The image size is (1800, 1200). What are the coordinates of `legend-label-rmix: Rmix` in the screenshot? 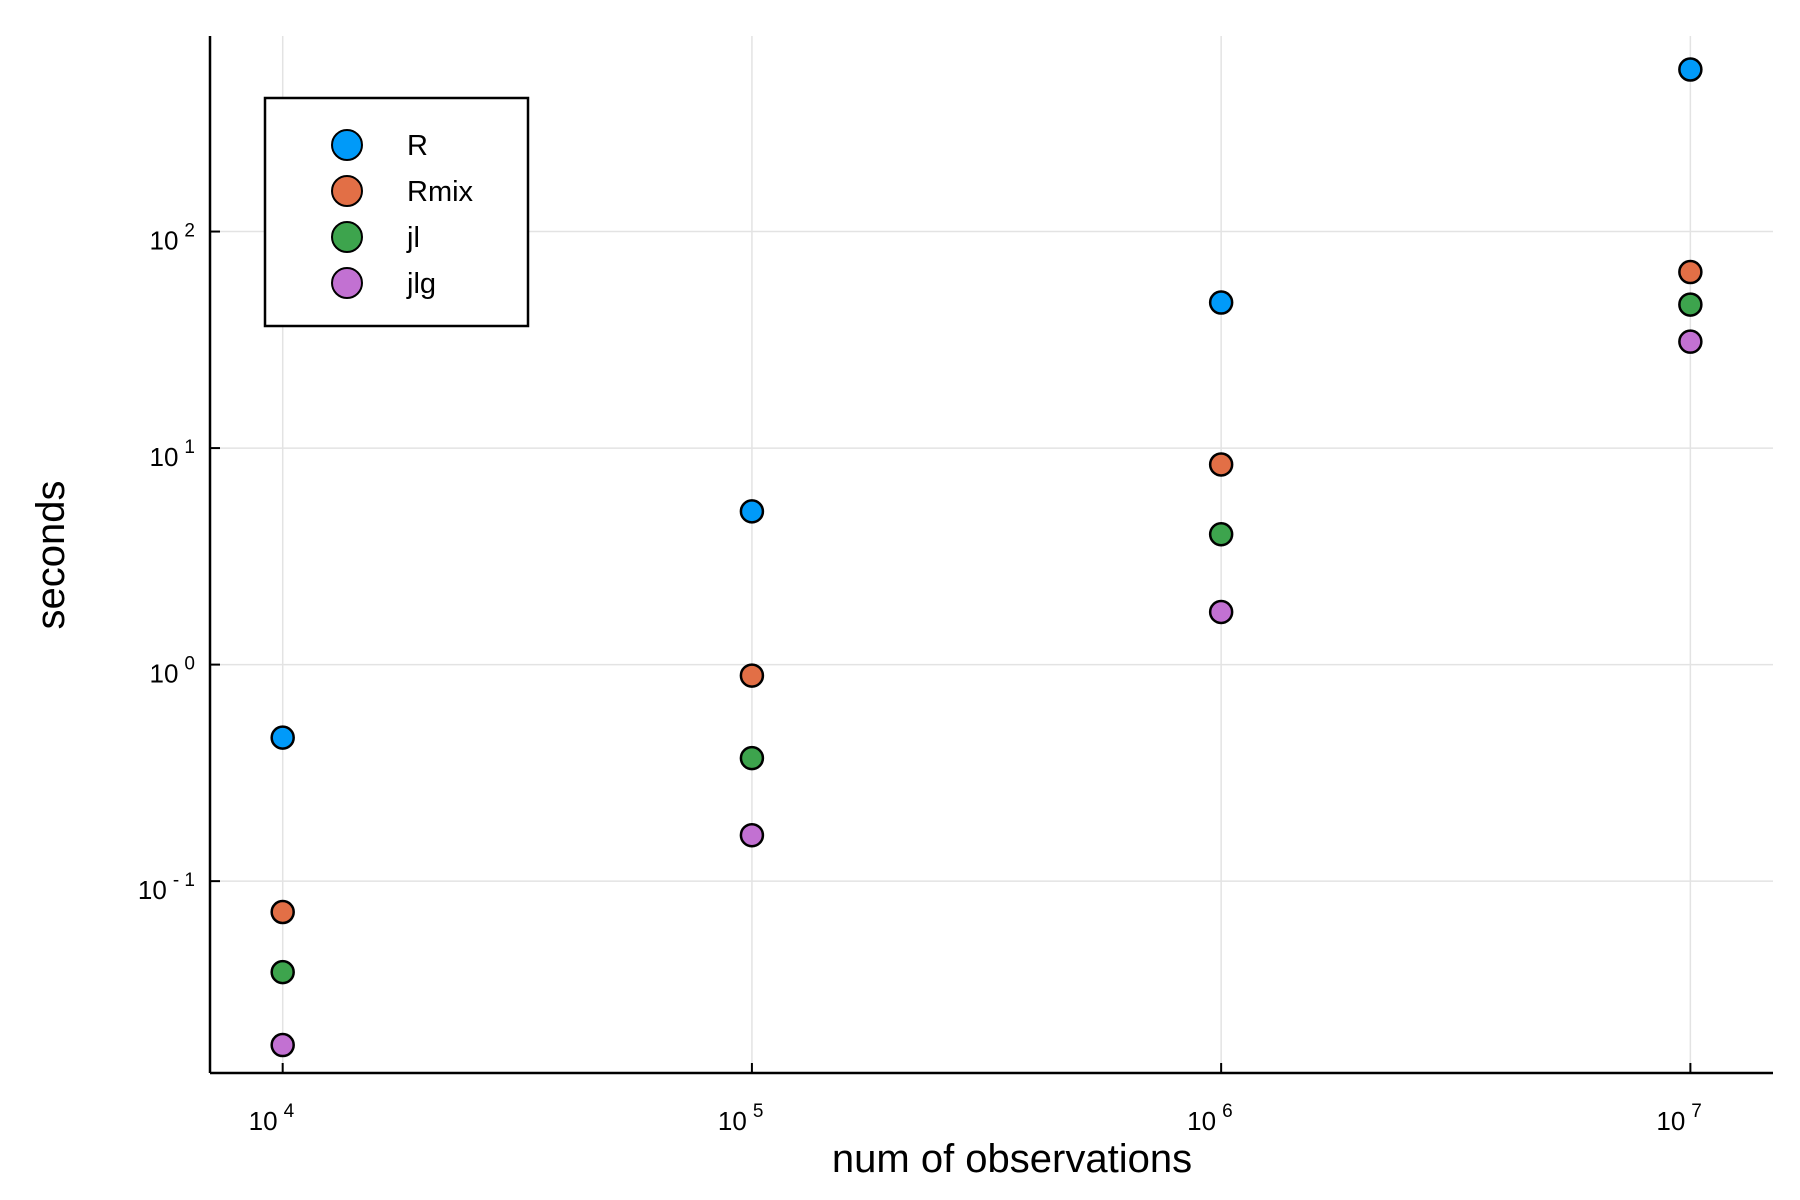 It's located at (440, 192).